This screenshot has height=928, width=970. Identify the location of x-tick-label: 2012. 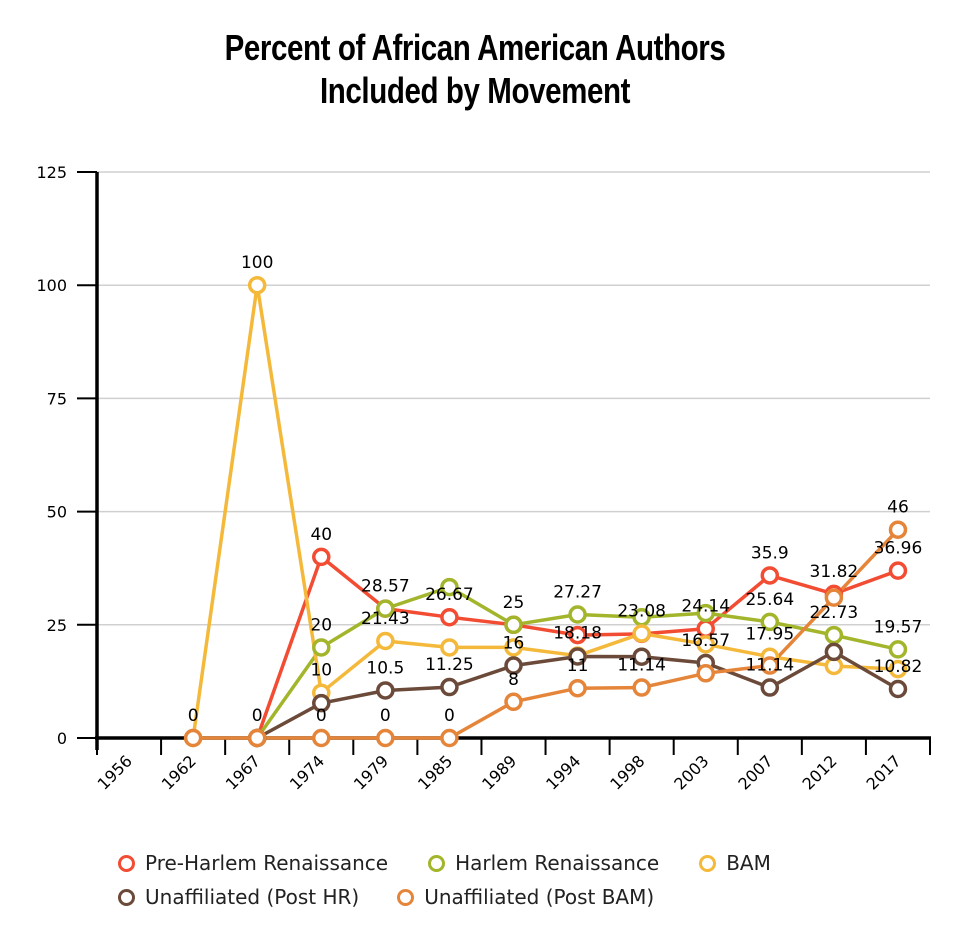
(819, 772).